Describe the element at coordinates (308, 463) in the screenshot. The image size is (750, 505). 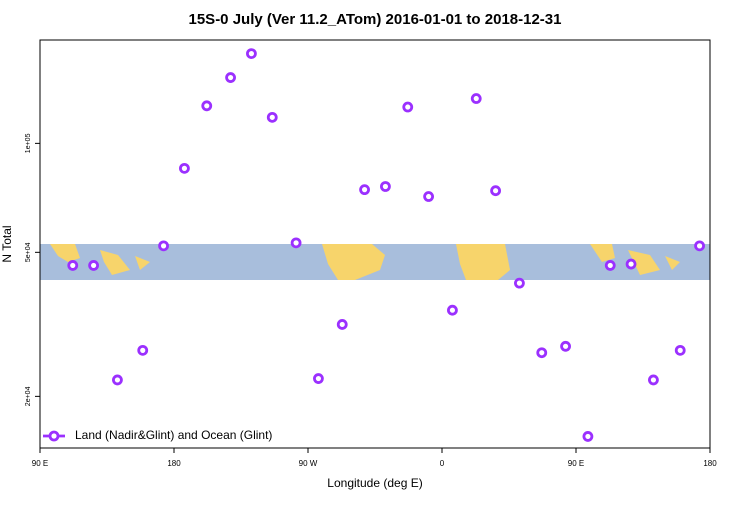
I see `x-tick-label: 90 W` at that location.